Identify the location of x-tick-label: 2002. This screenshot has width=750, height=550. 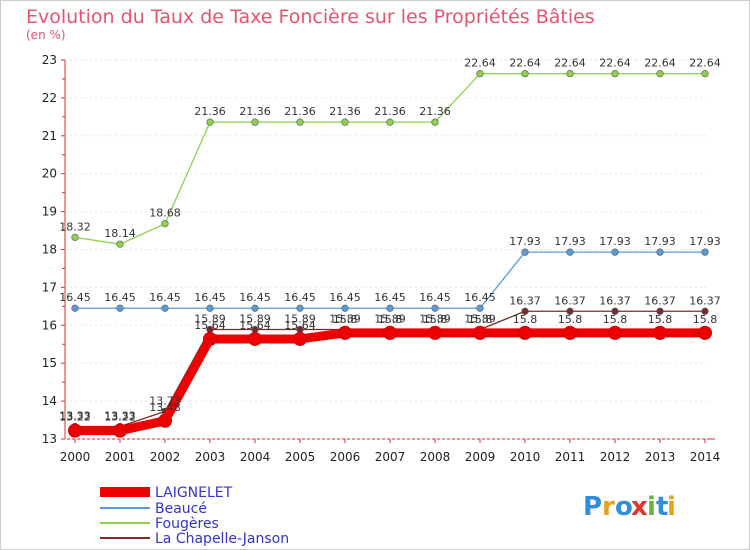
(165, 457).